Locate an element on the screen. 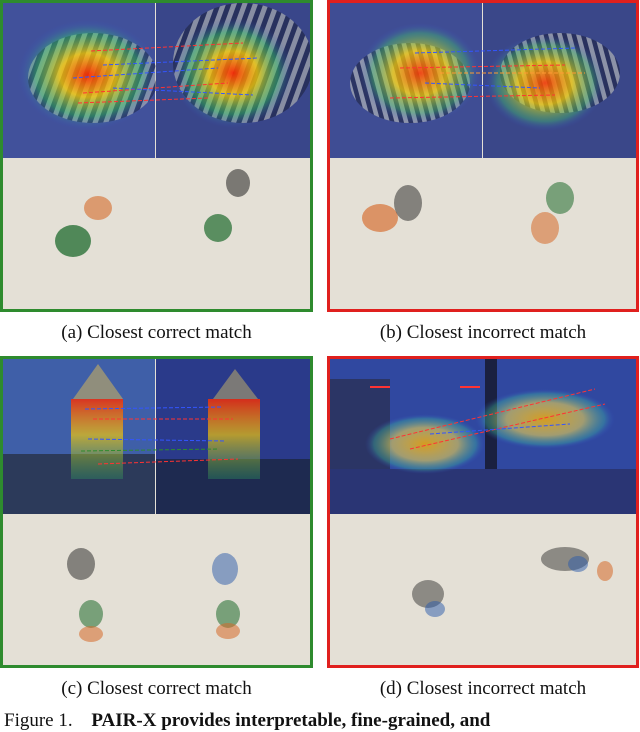  caption-a: (a) Closest correct match is located at coordinates (156, 332).